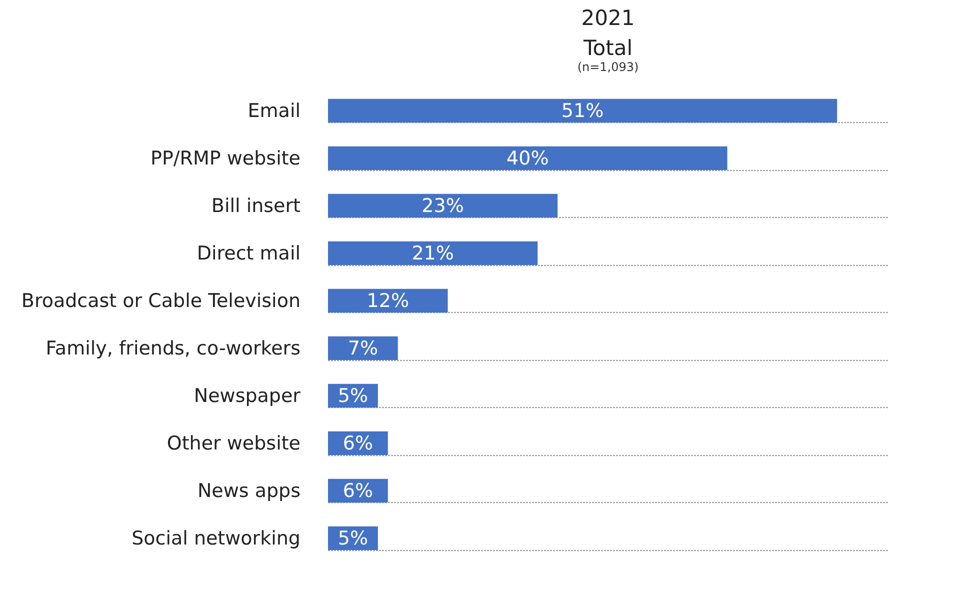 The width and height of the screenshot is (978, 598). I want to click on y-tick-label: Social networking, so click(216, 538).